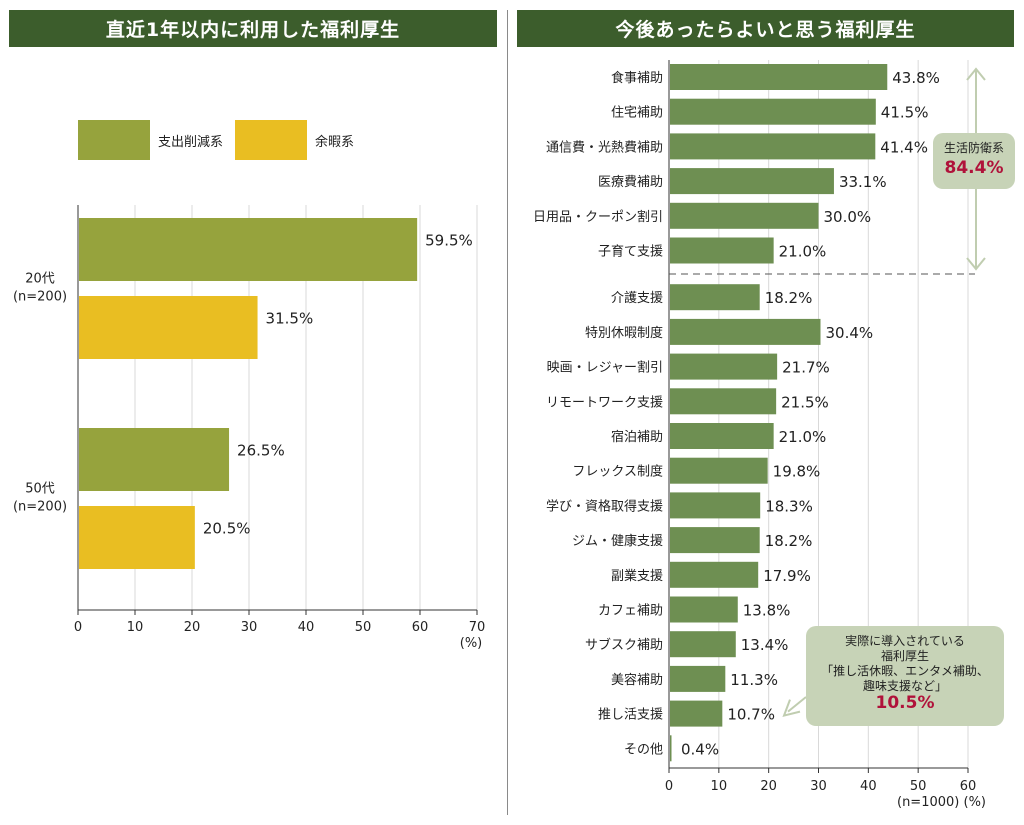 The image size is (1024, 825). Describe the element at coordinates (271, 140) in the screenshot. I see `legend-swatch-leisure` at that location.